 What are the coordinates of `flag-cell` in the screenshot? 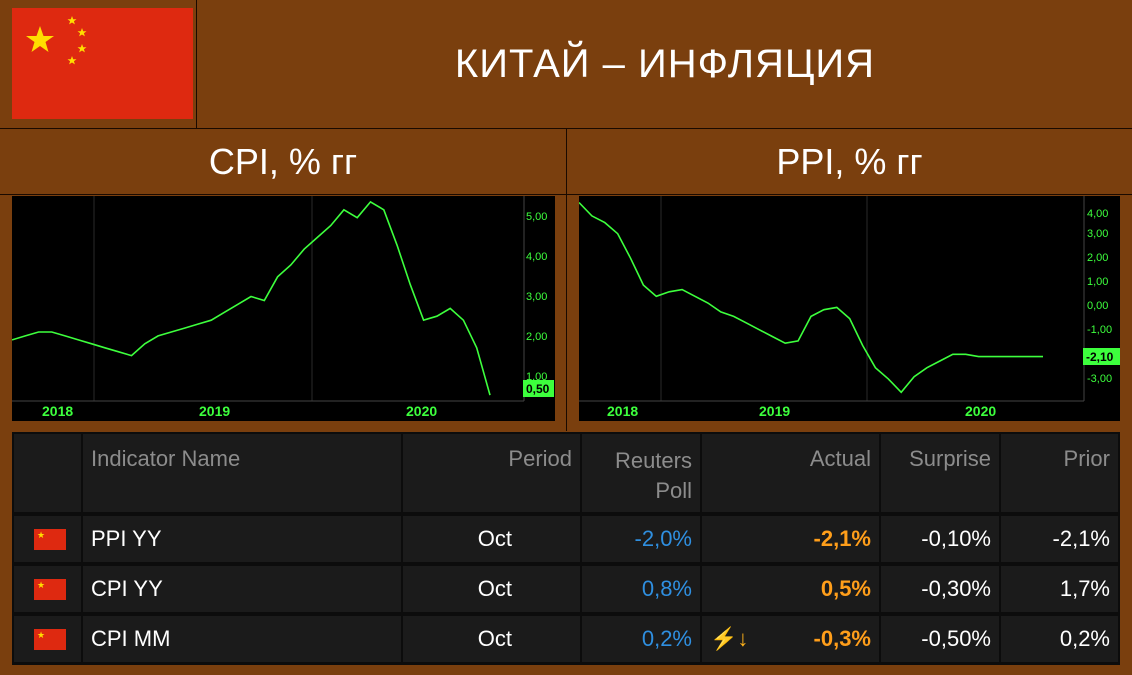 It's located at (98, 64).